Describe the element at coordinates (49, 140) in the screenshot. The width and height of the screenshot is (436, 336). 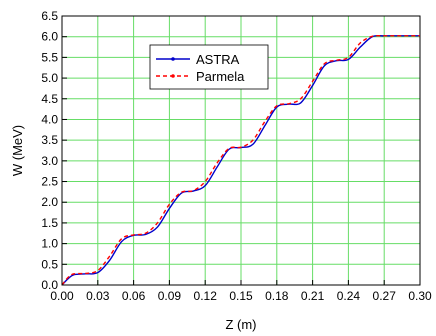
I see `y-tick-label: 3.5` at that location.